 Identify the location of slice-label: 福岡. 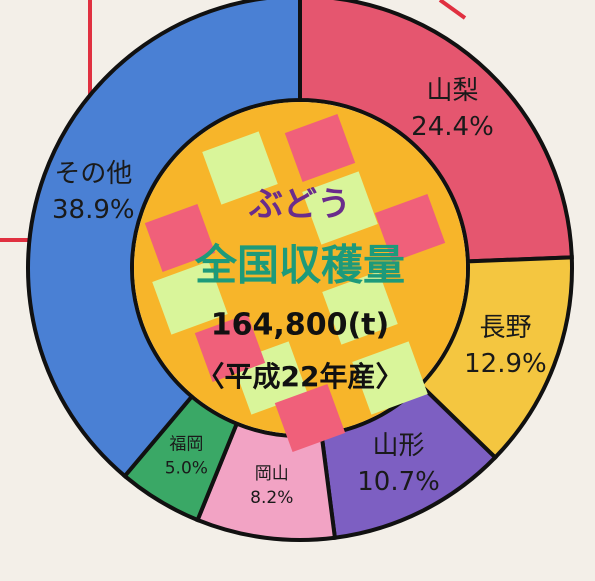
(186, 444).